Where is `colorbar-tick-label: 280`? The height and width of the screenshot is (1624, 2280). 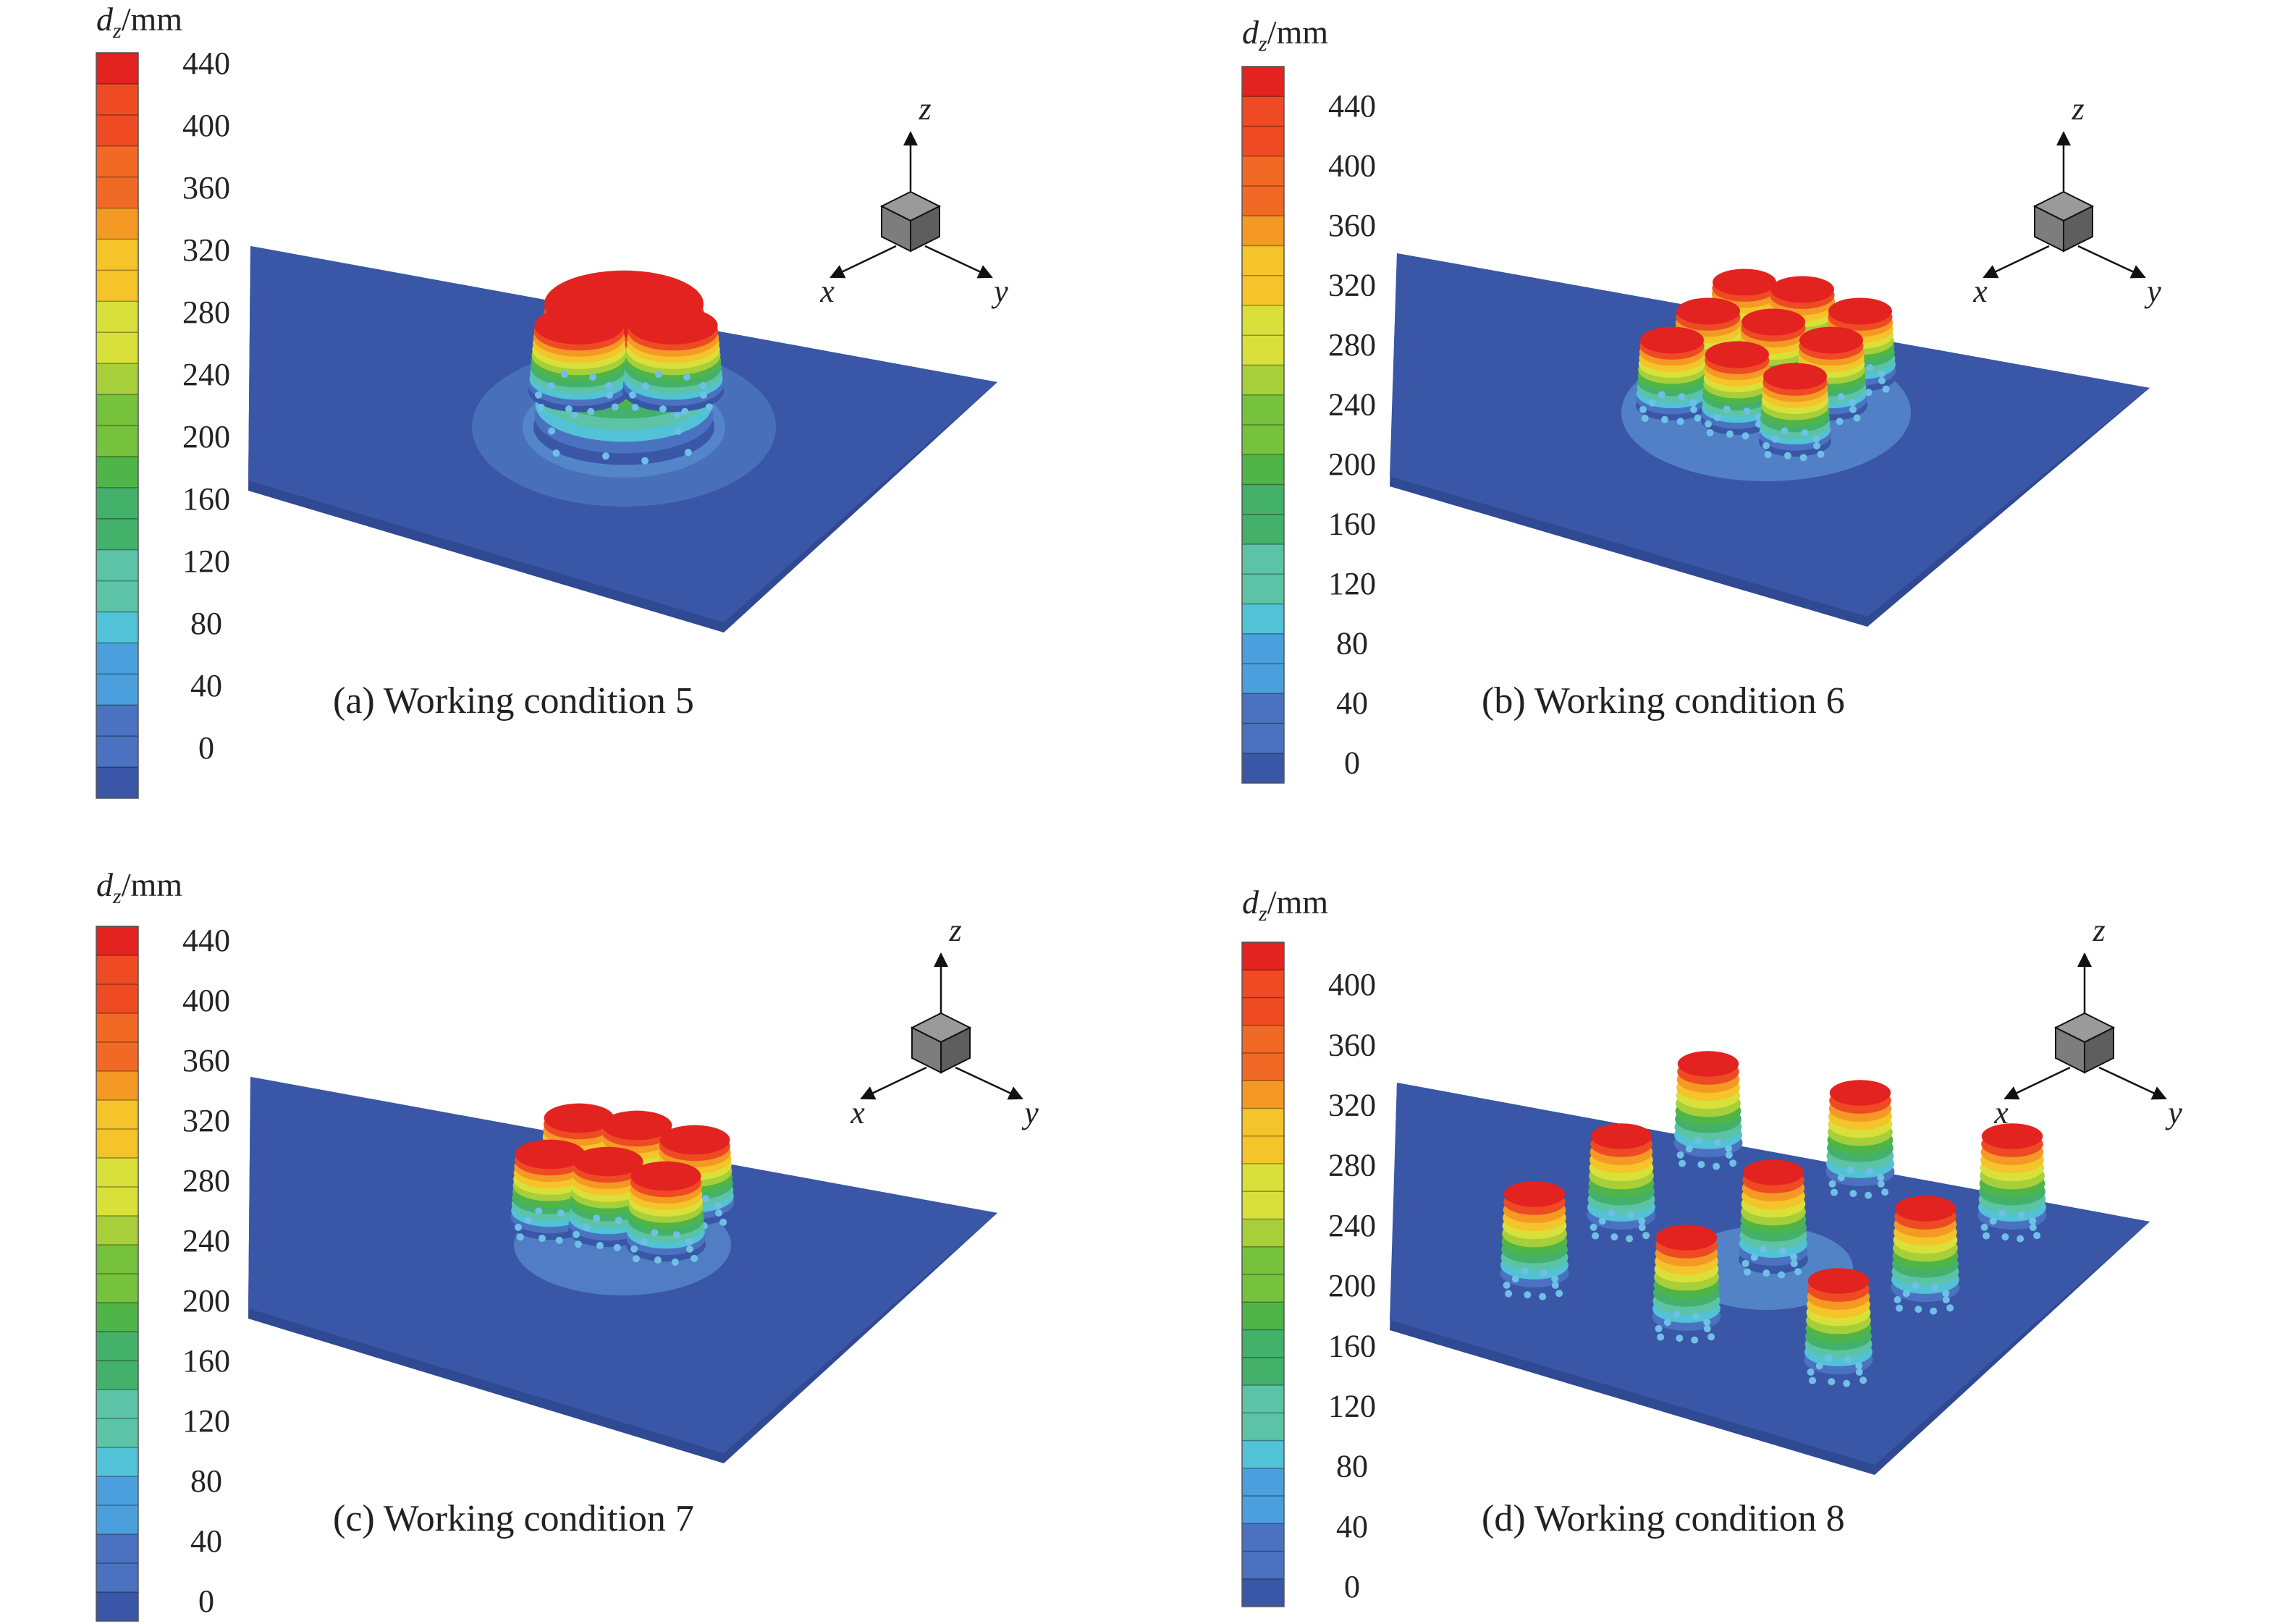 colorbar-tick-label: 280 is located at coordinates (1352, 345).